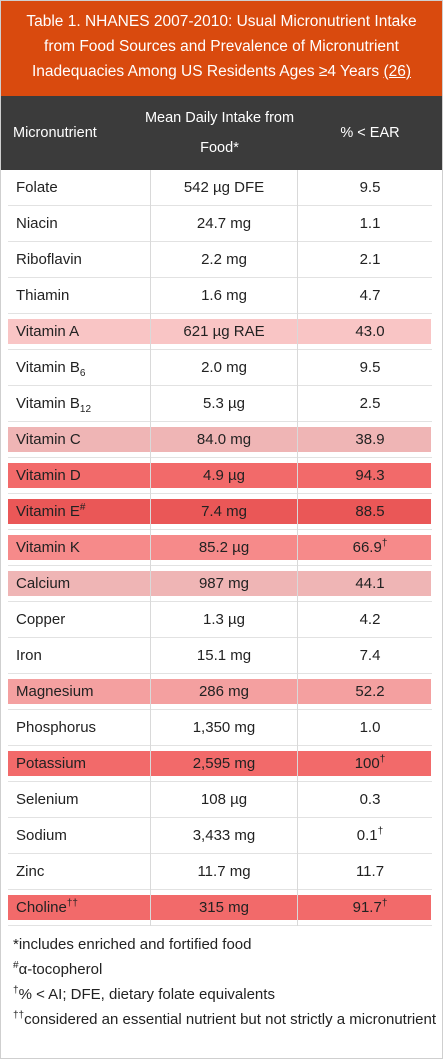  I want to click on micronutrient-name-text: Zinc, so click(30, 871).